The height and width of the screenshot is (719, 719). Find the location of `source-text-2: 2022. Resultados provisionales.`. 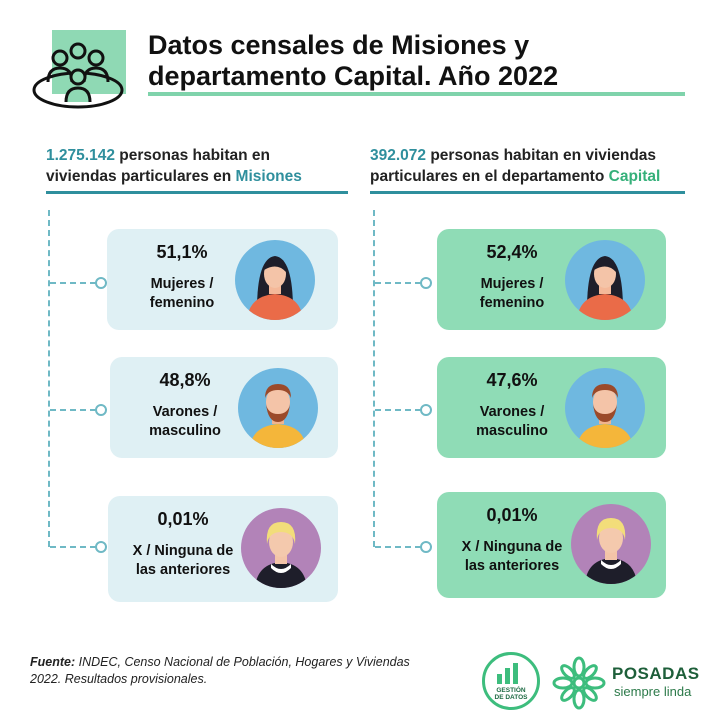

source-text-2: 2022. Resultados provisionales. is located at coordinates (119, 679).